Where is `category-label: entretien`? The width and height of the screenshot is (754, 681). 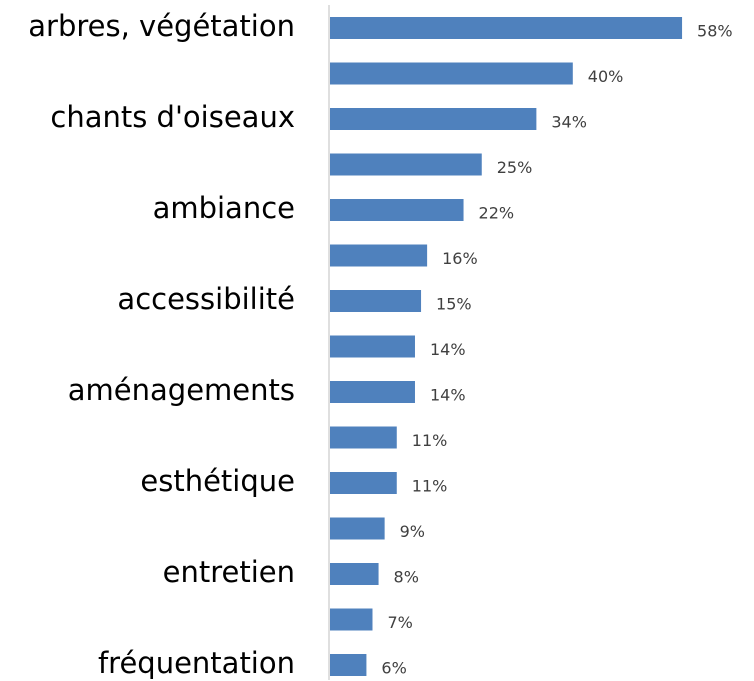 category-label: entretien is located at coordinates (229, 572).